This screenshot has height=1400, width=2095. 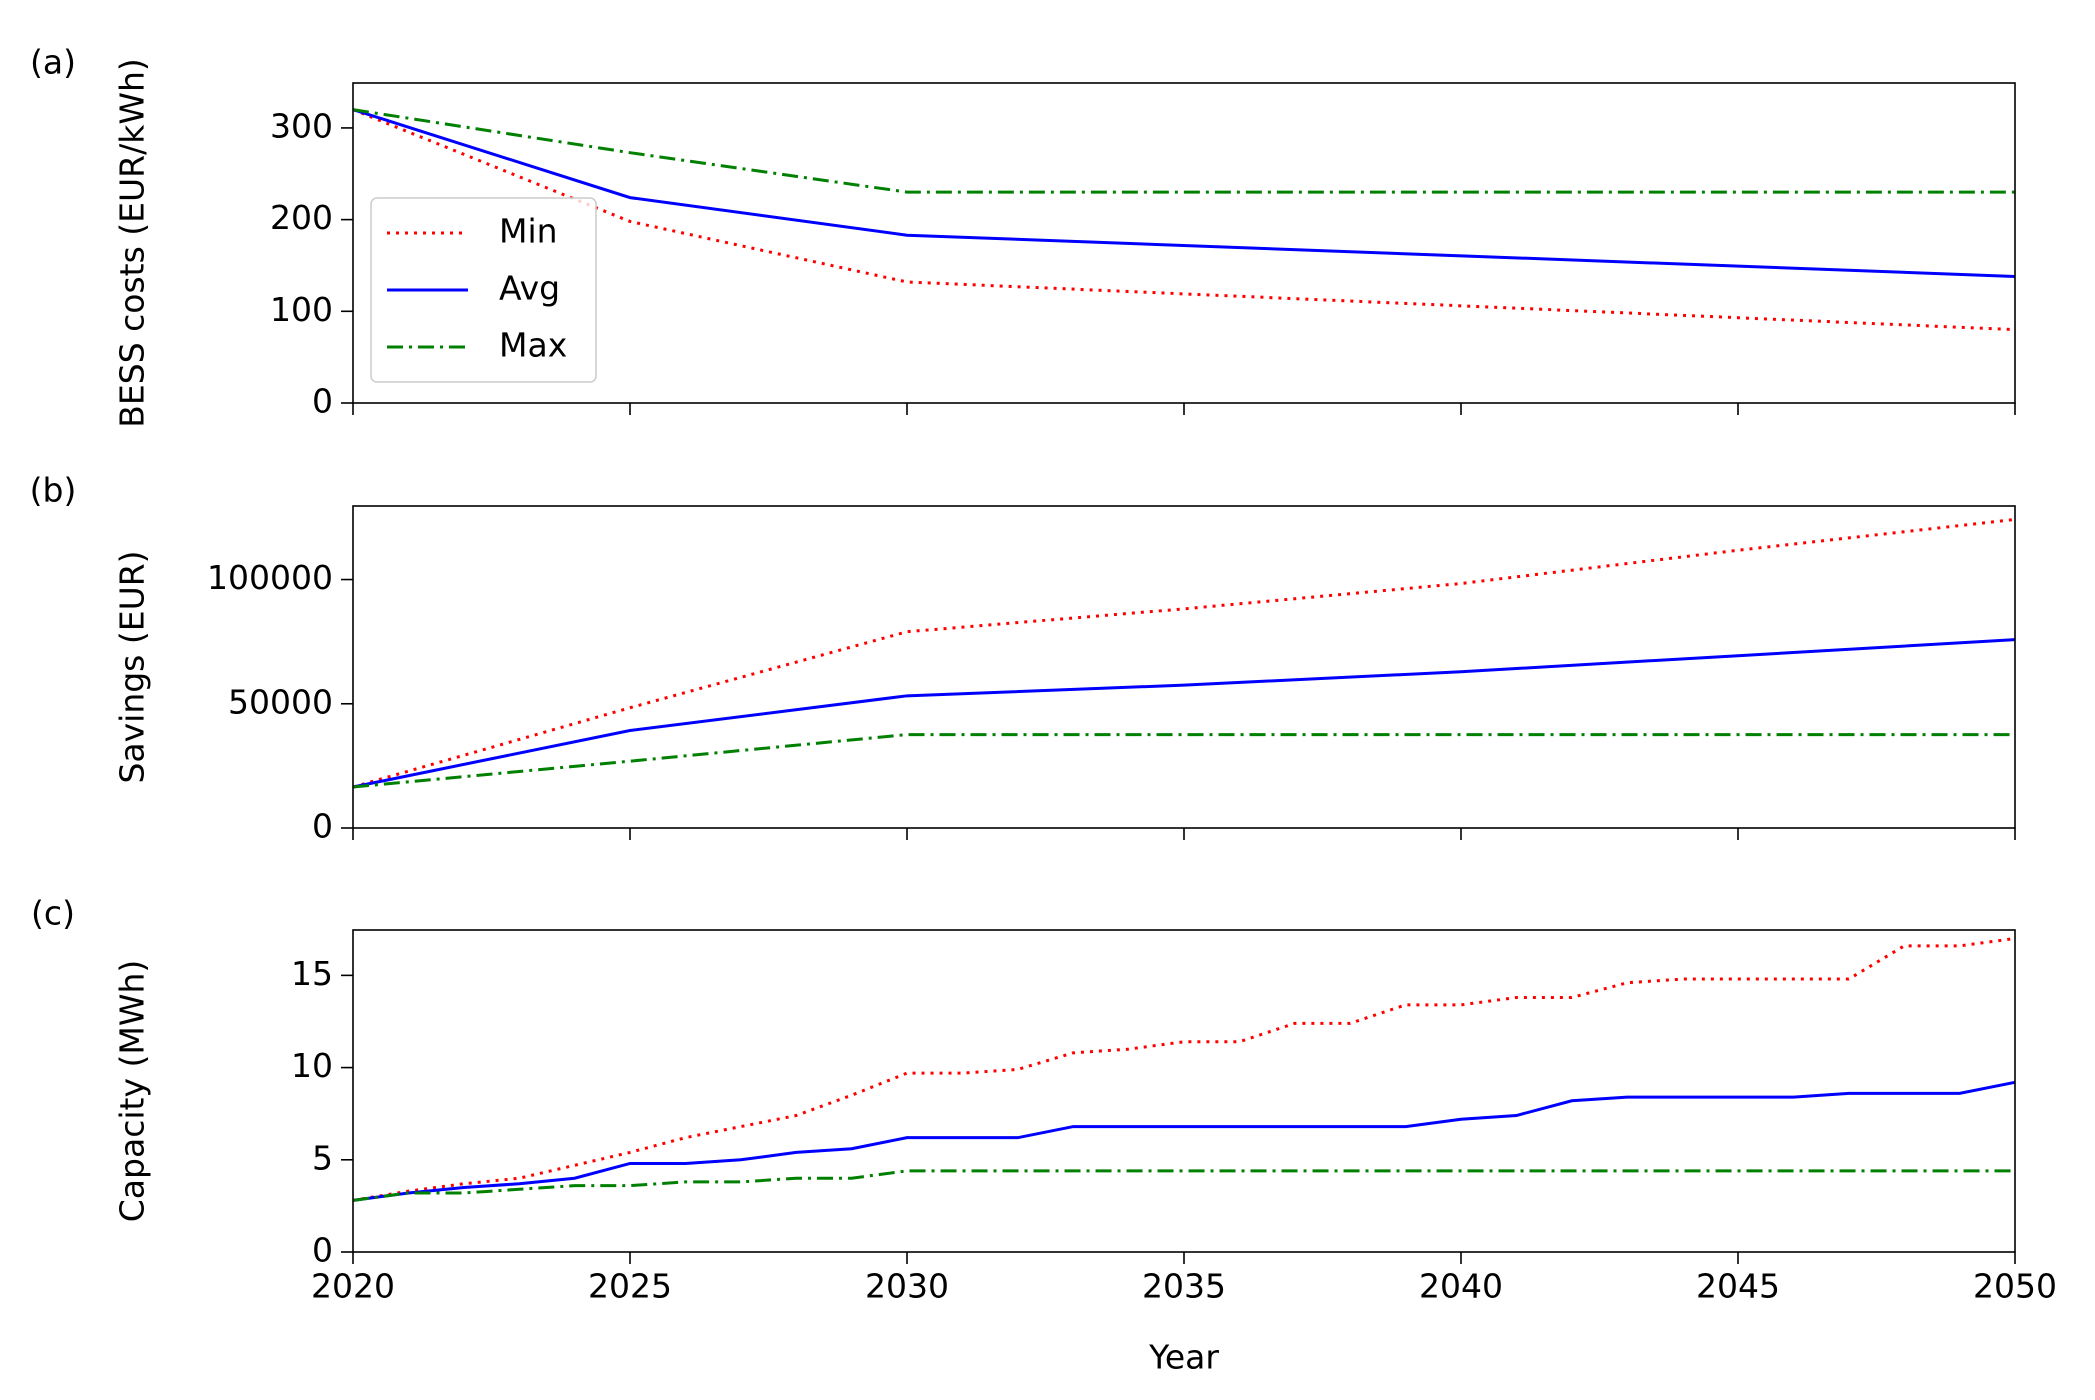 I want to click on legend-label: Max, so click(x=533, y=345).